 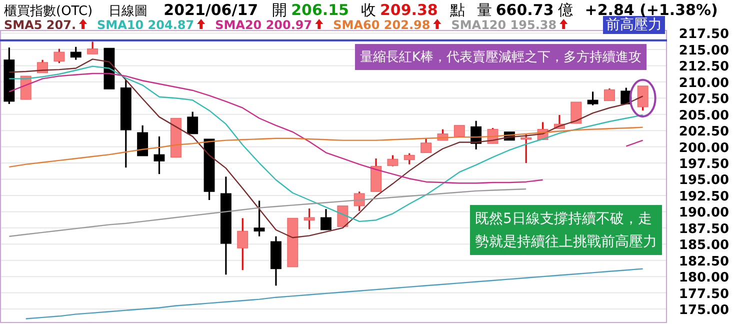 I want to click on y-tick-label: 195.00, so click(x=704, y=180).